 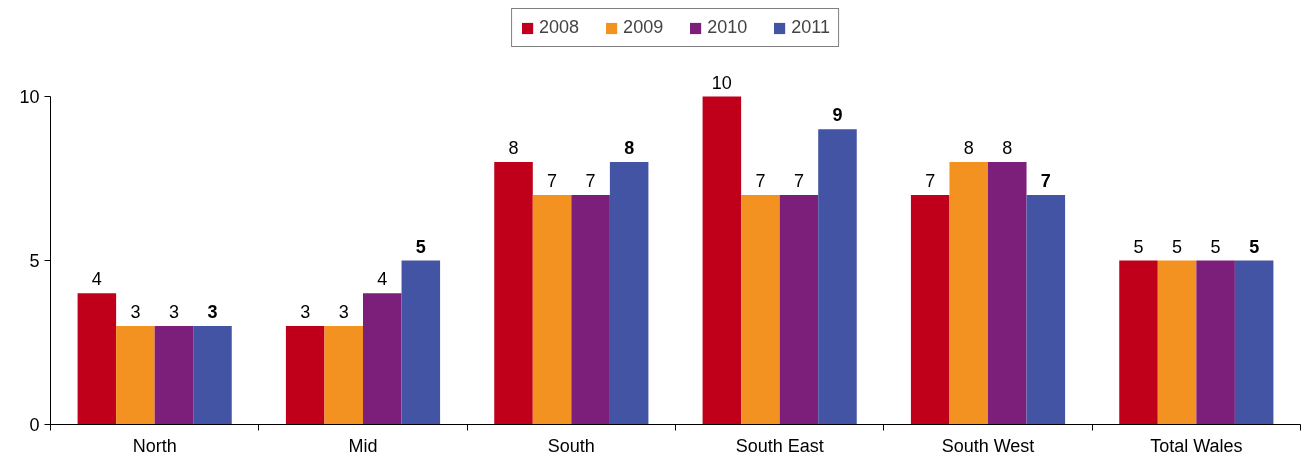 I want to click on x-tick-label: South, so click(x=571, y=445).